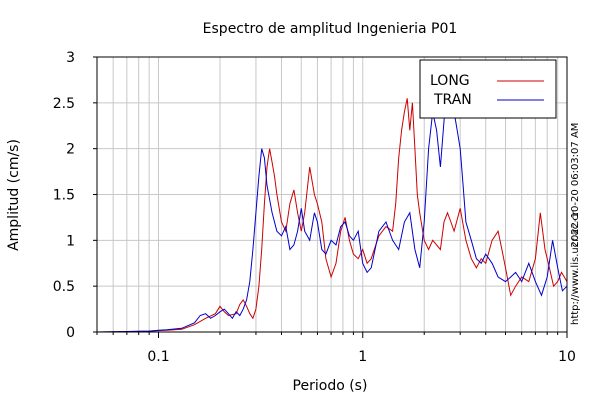  I want to click on source-url-label: http://www.lis.ucr.ac.cr, so click(575, 267).